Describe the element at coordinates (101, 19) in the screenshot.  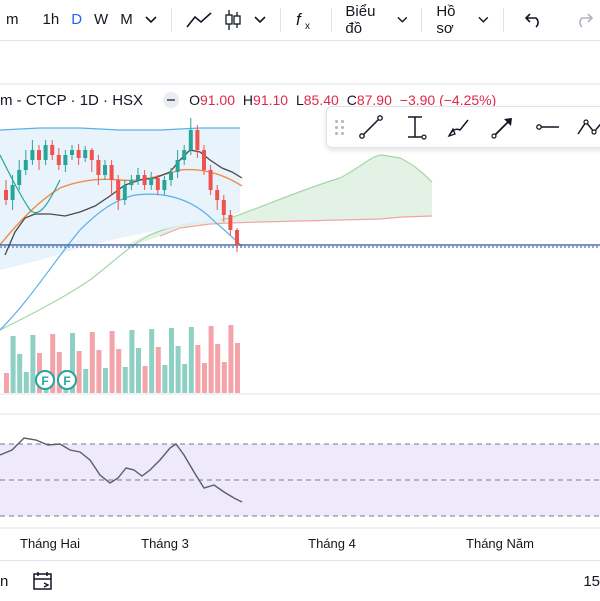
I see `interval-week: W` at that location.